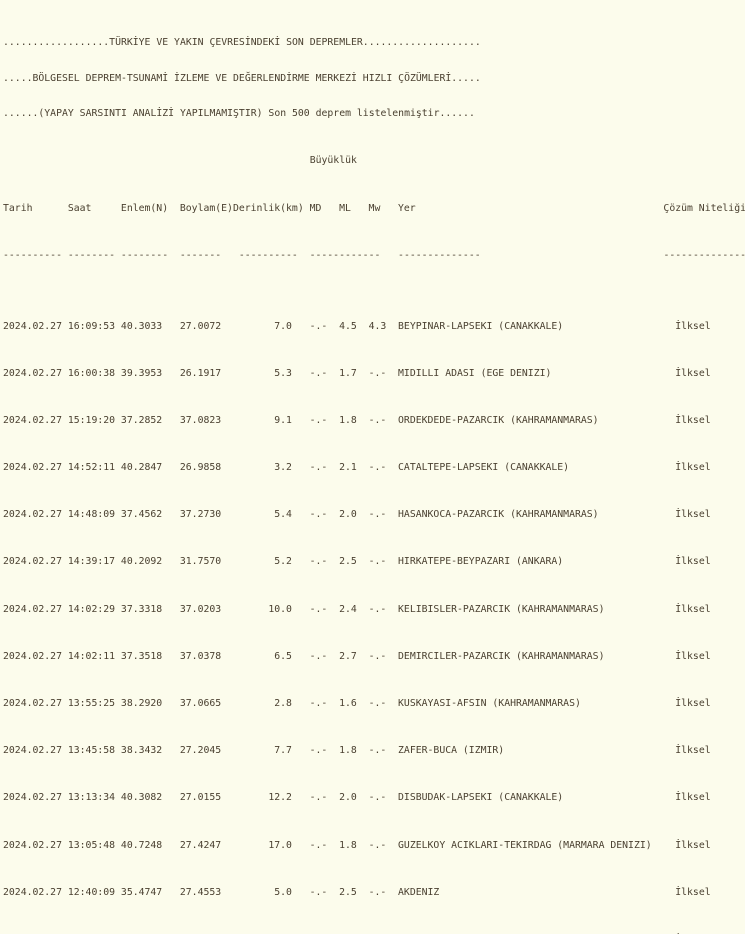 The height and width of the screenshot is (934, 745). What do you see at coordinates (141, 751) in the screenshot?
I see `quake-latitude: 38.3432` at bounding box center [141, 751].